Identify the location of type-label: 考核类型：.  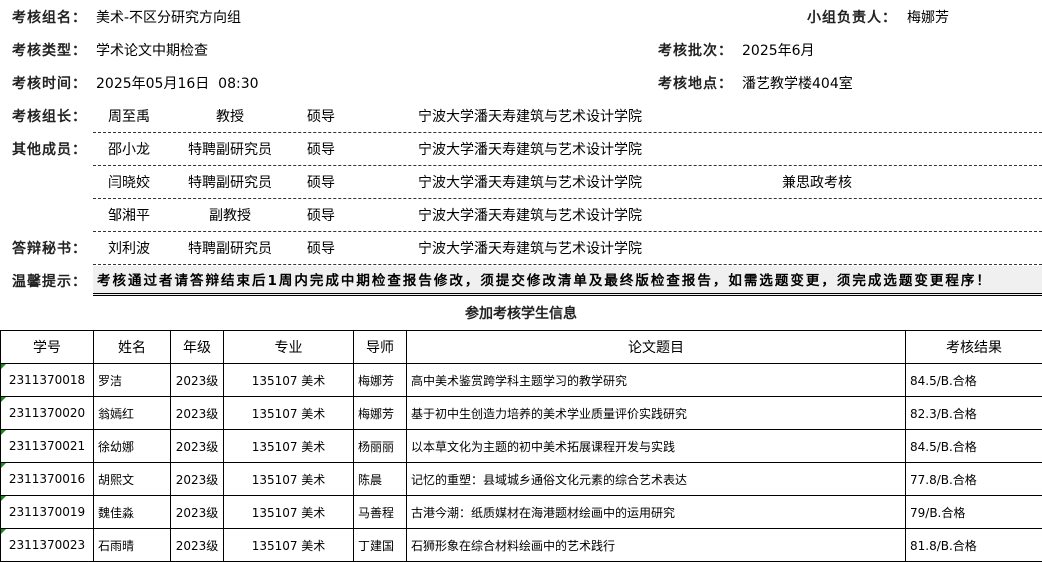
(49, 51).